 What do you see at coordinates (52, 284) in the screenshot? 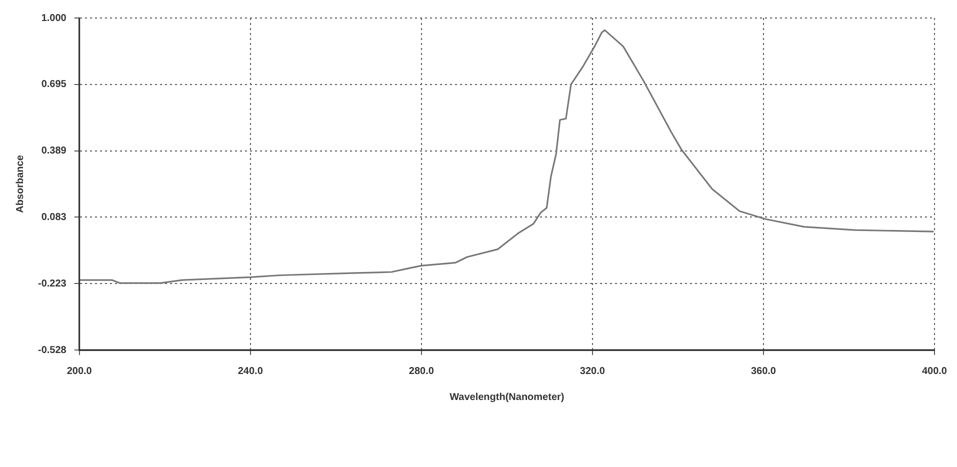
I see `y-tick-label: -0.223` at bounding box center [52, 284].